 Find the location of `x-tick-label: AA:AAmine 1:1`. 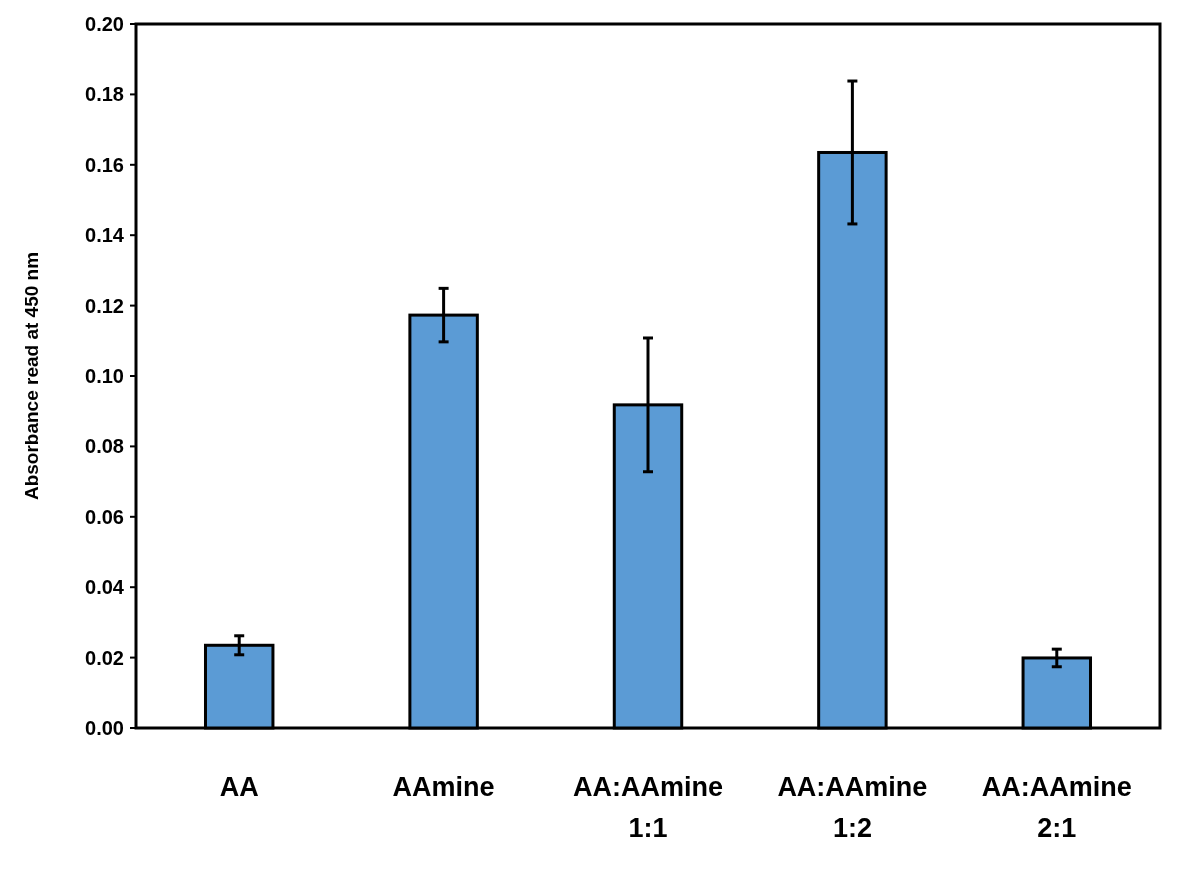

x-tick-label: AA:AAmine 1:1 is located at coordinates (648, 807).